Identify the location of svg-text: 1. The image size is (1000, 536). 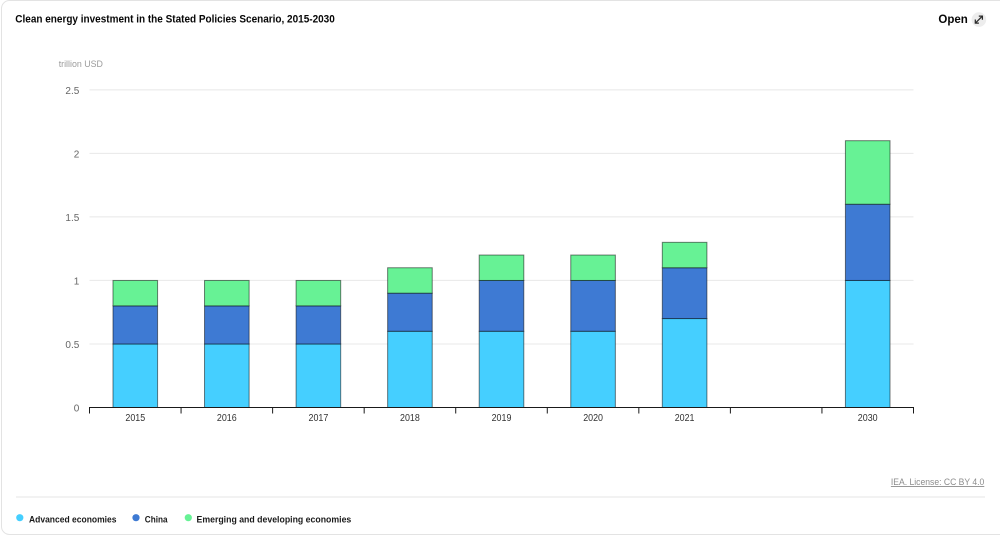
(77, 282).